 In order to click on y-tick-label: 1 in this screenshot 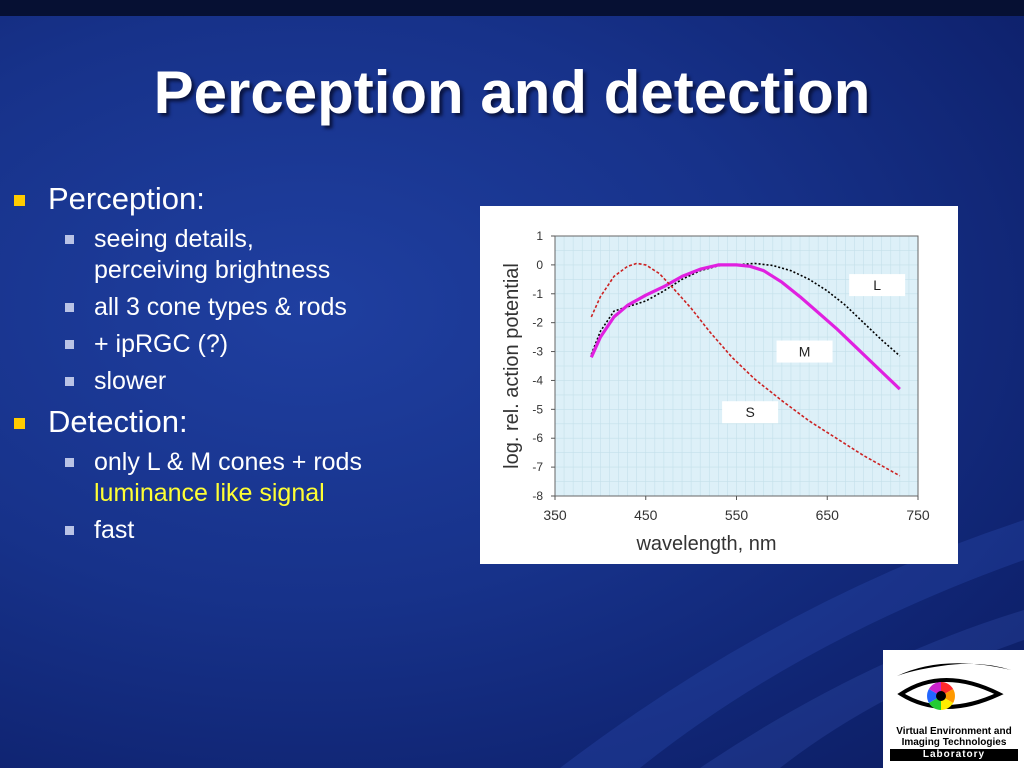, I will do `click(539, 236)`.